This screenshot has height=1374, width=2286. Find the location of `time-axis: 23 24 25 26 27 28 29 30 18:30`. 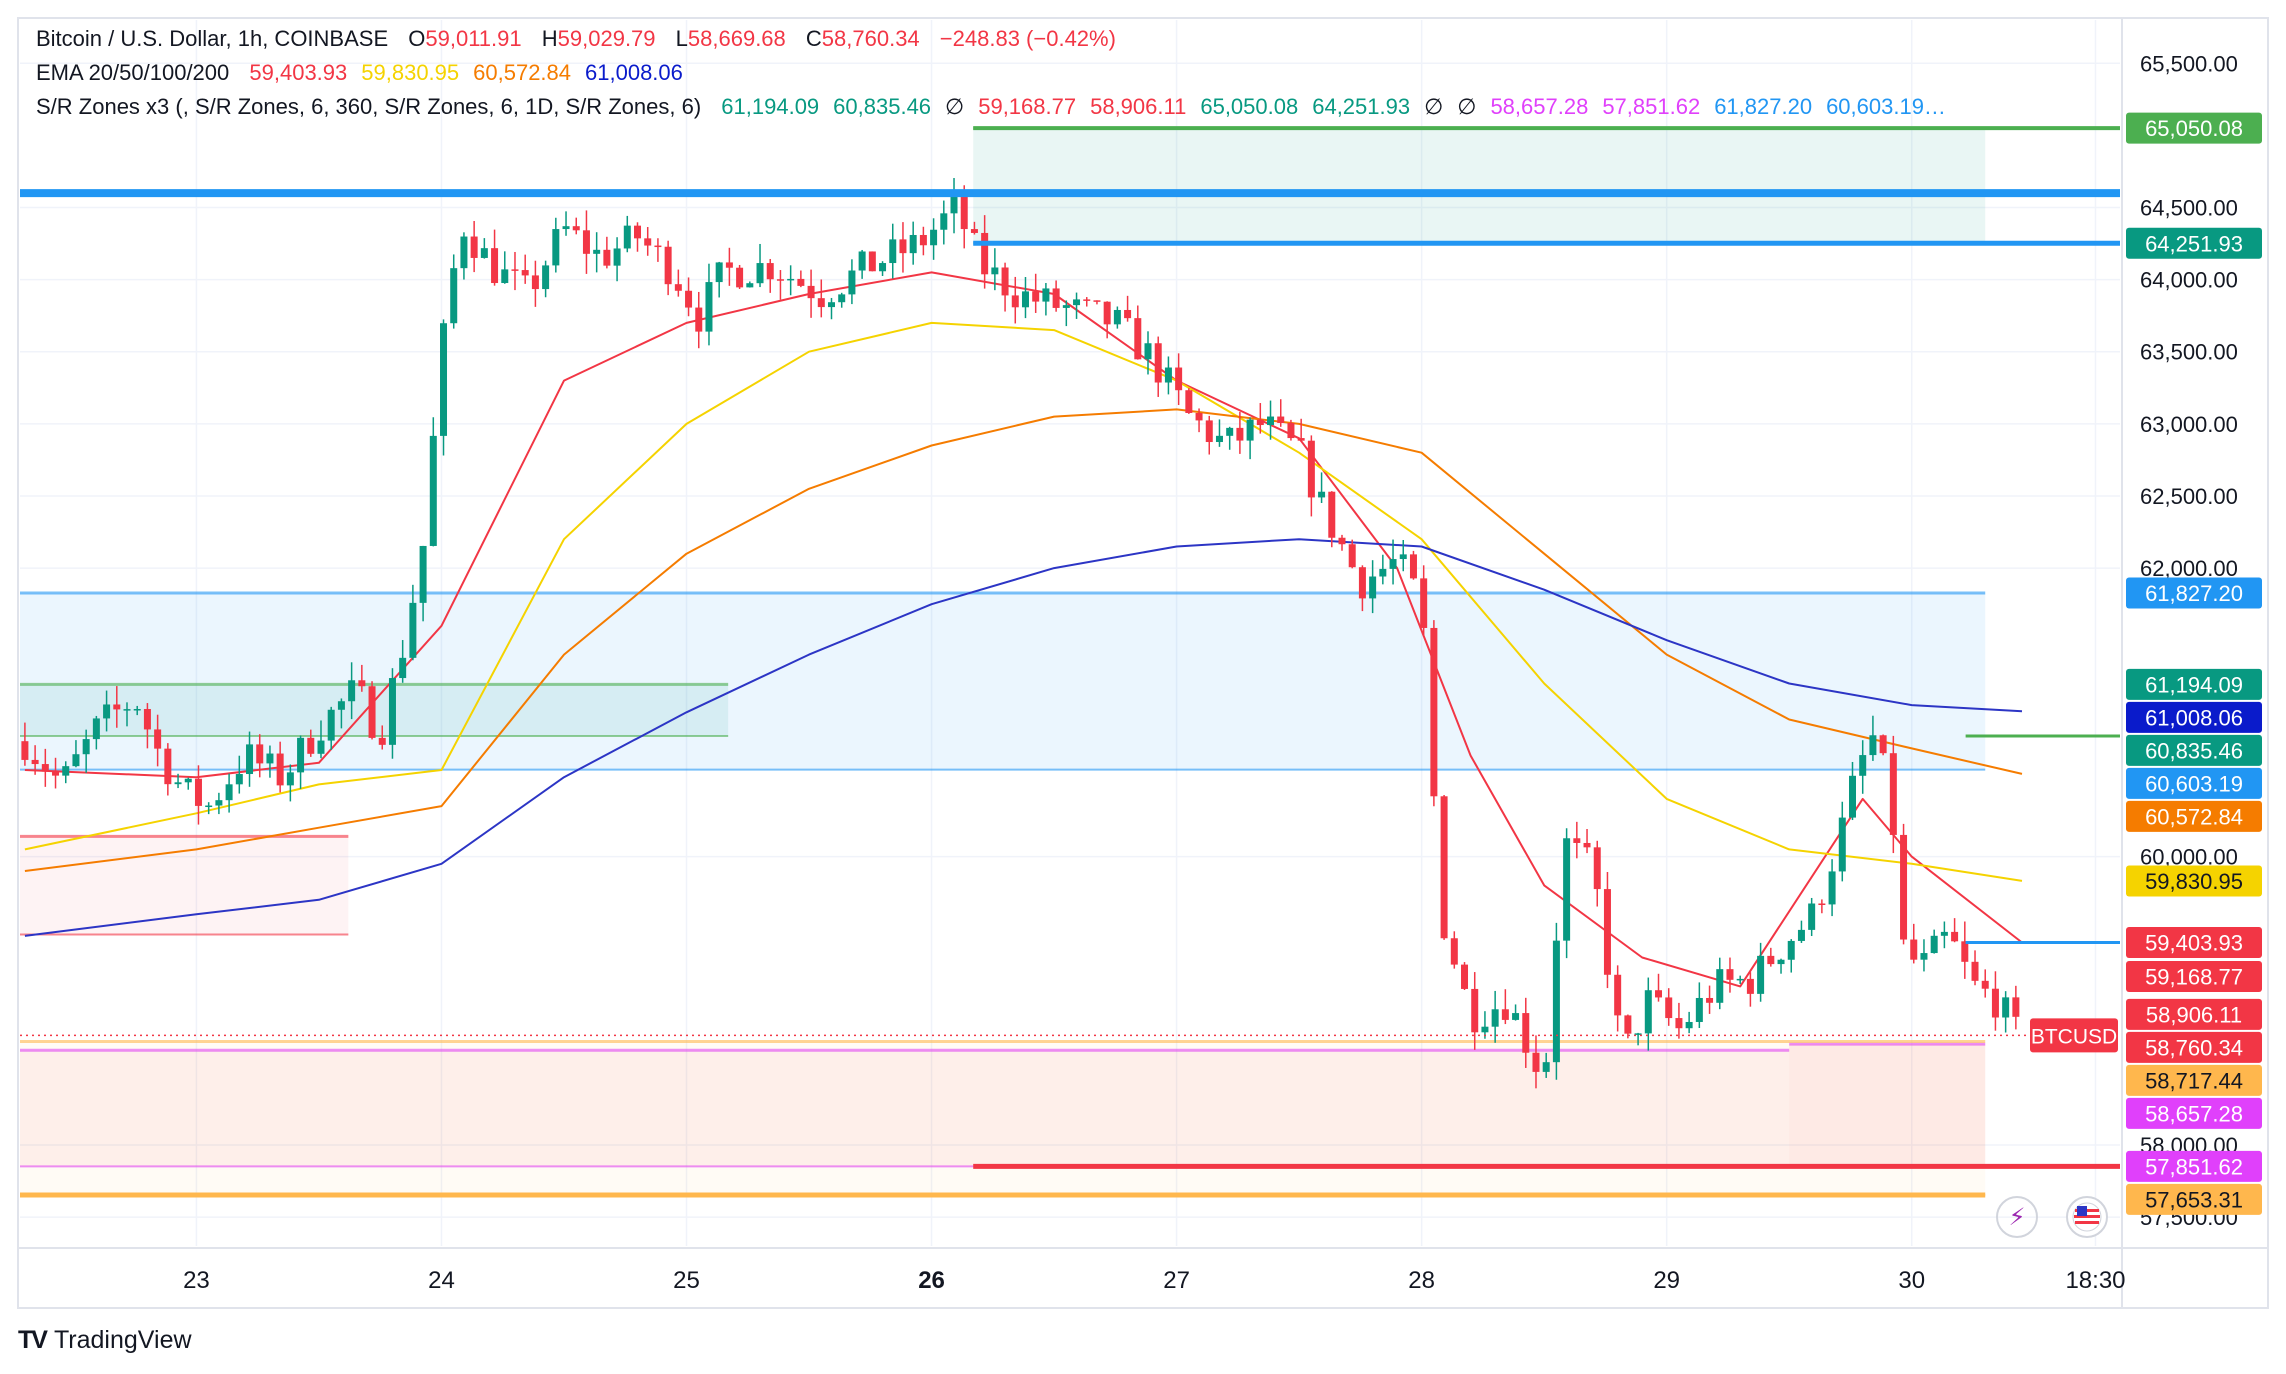

time-axis: 23 24 25 26 27 28 29 30 18:30 is located at coordinates (1154, 1280).